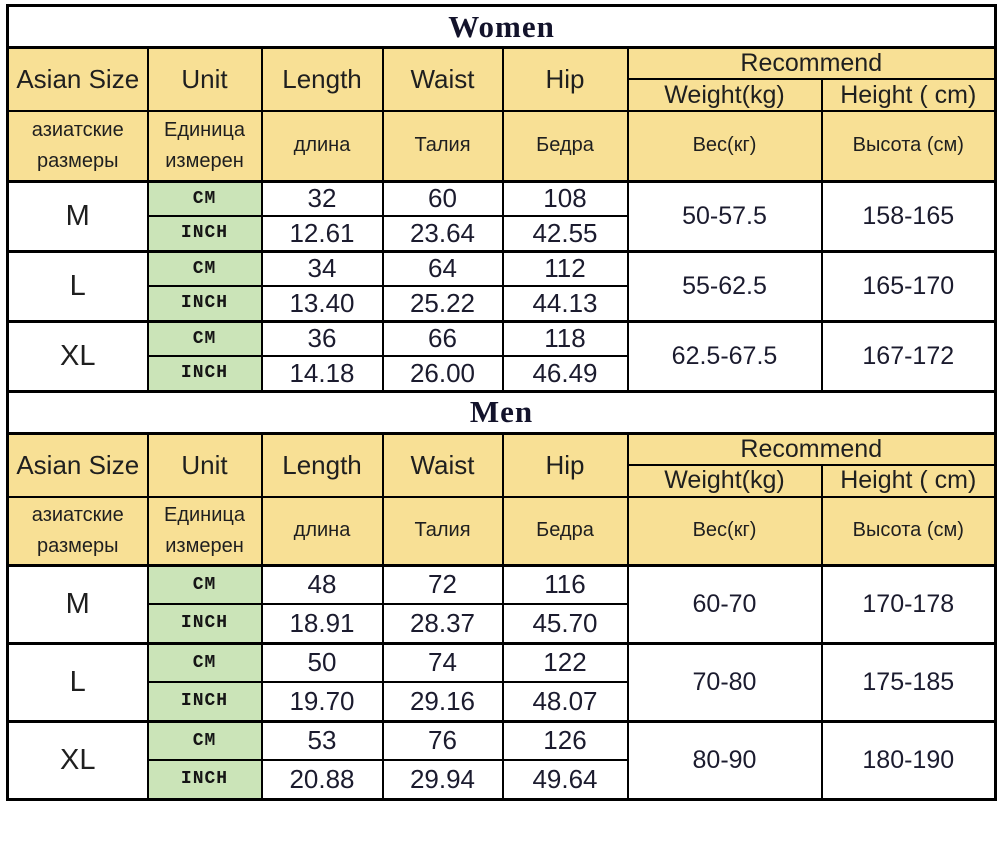 The width and height of the screenshot is (1000, 865). Describe the element at coordinates (77, 681) in the screenshot. I see `men-size-l: L` at that location.